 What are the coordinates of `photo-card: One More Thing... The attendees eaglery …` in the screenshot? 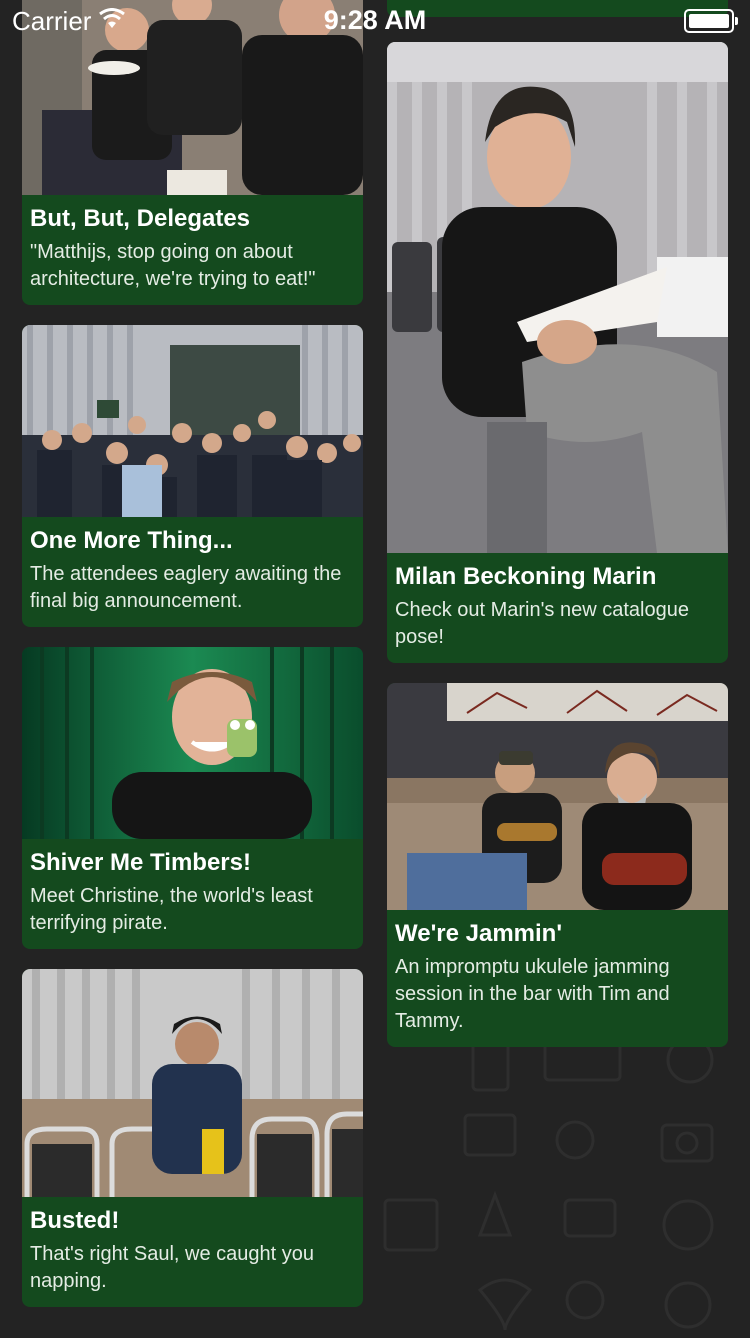 It's located at (192, 476).